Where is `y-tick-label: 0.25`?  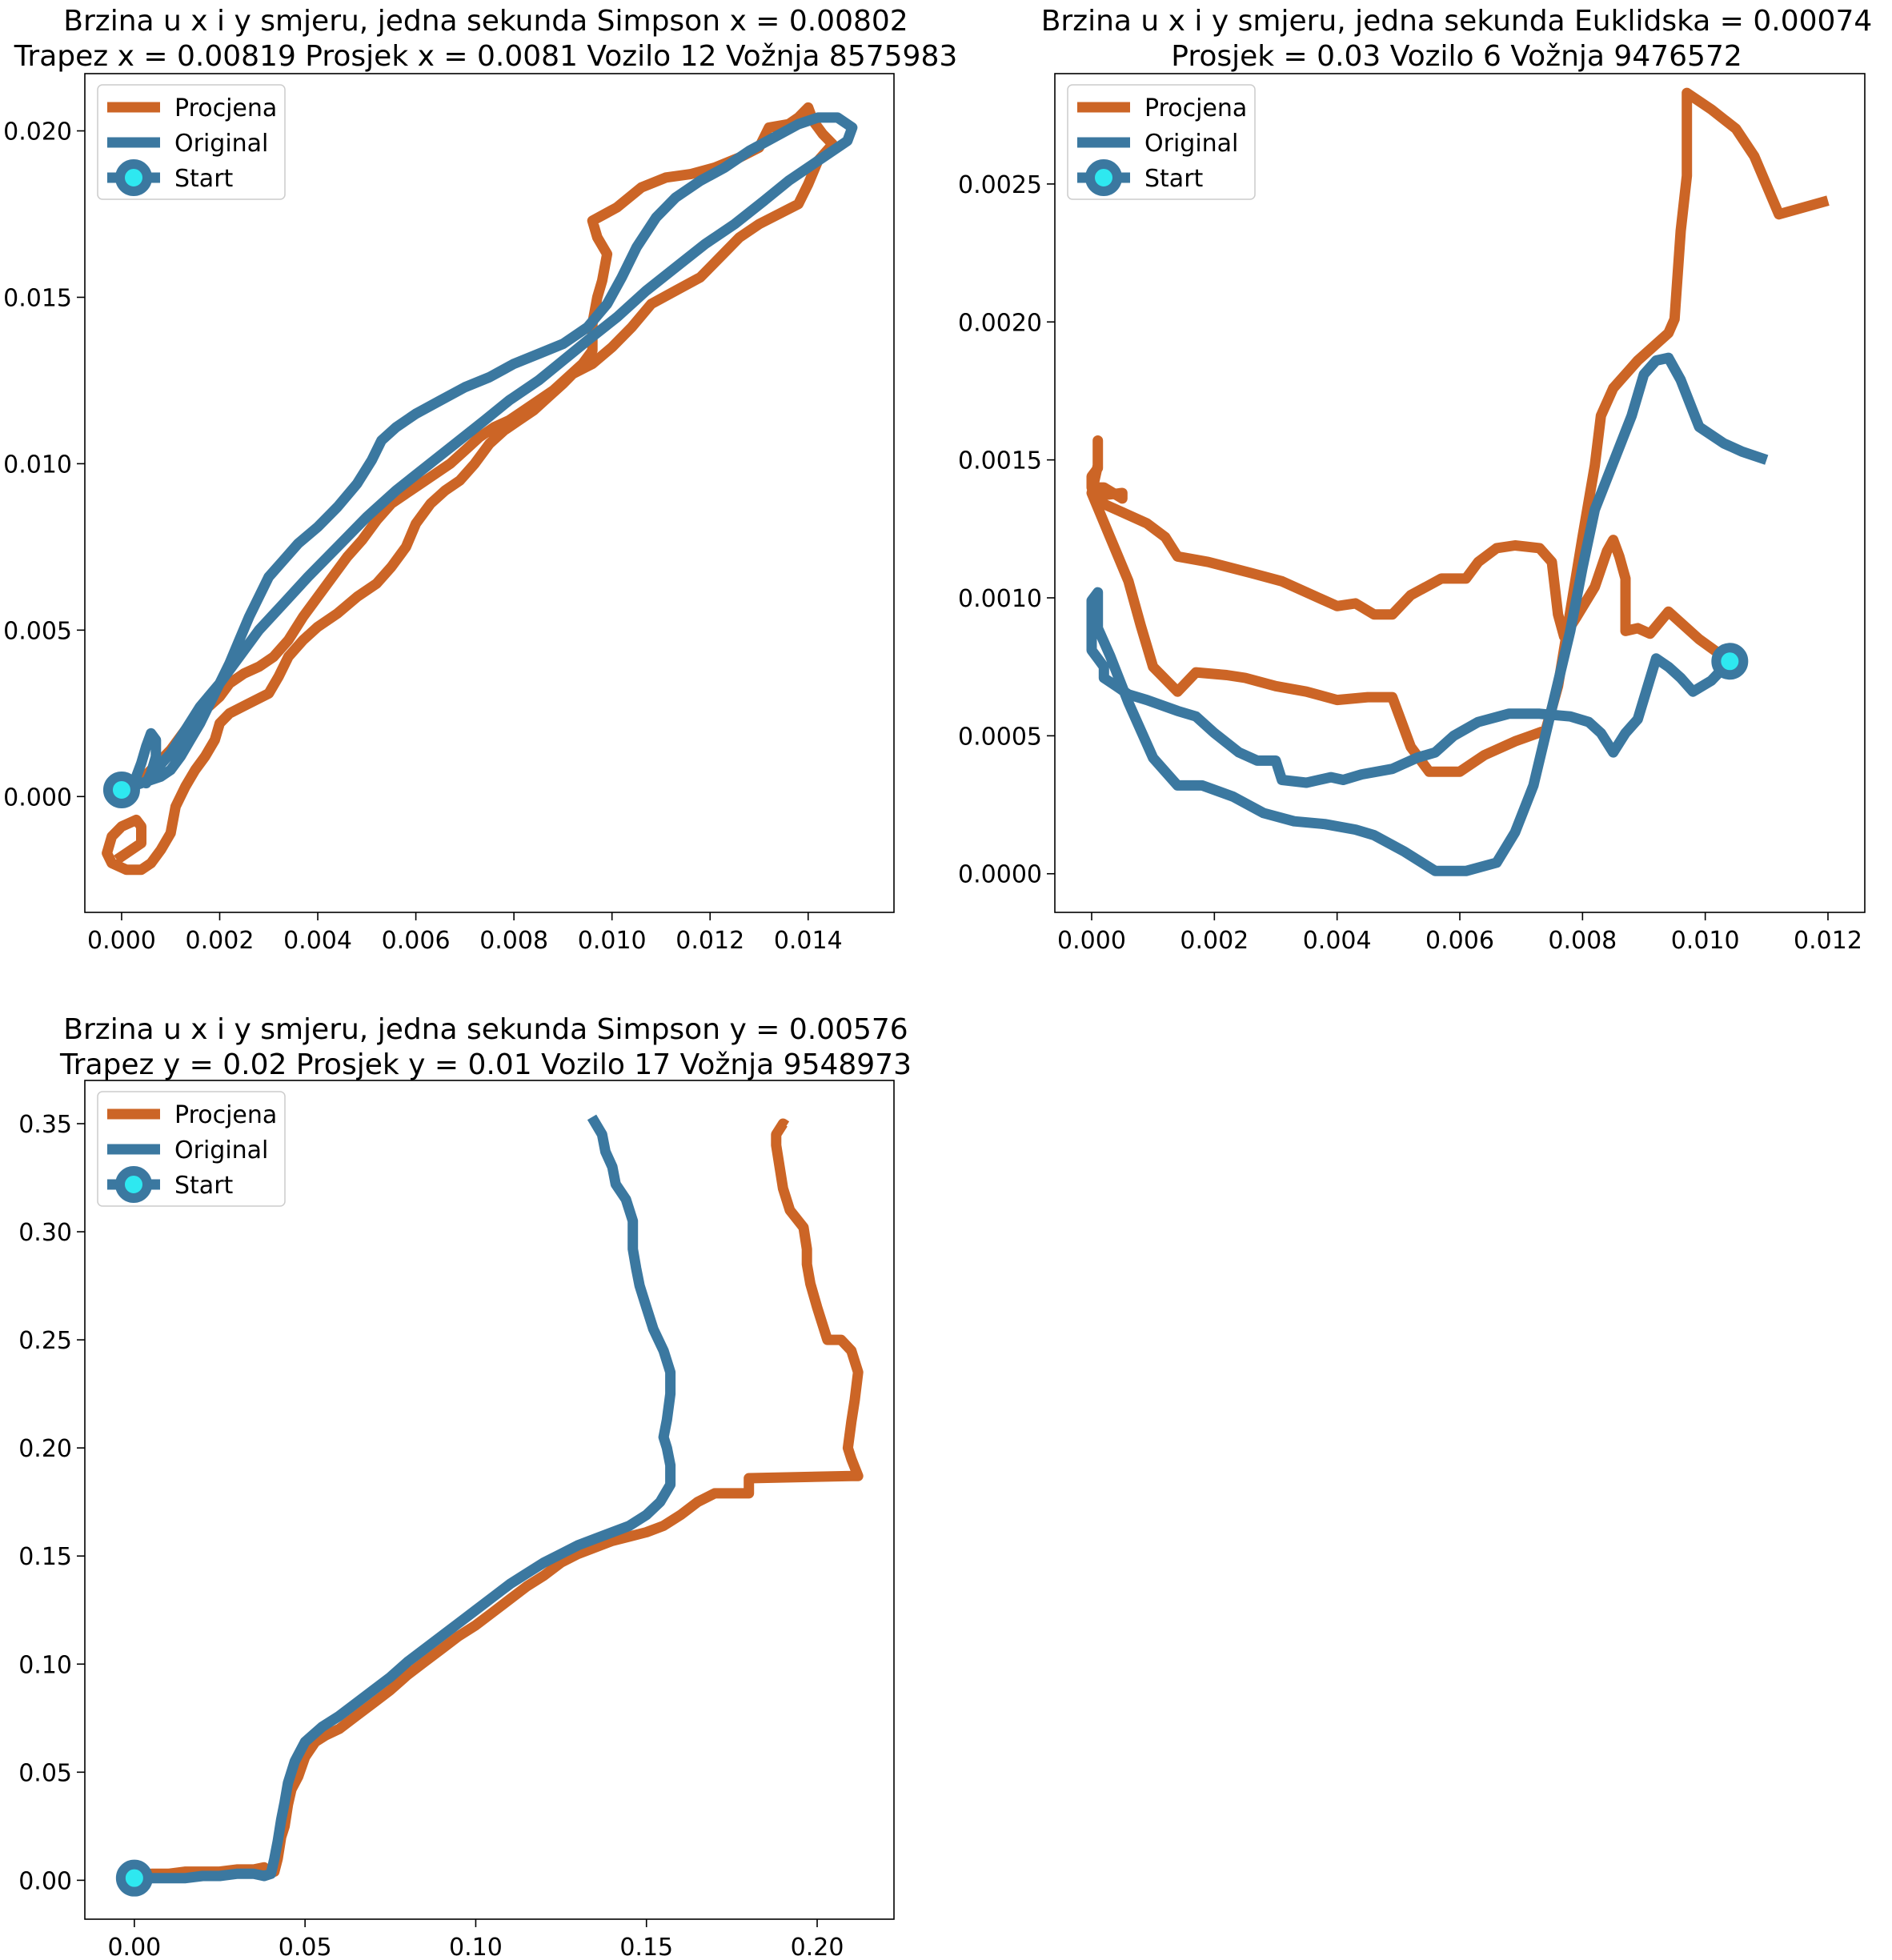 y-tick-label: 0.25 is located at coordinates (45, 1341).